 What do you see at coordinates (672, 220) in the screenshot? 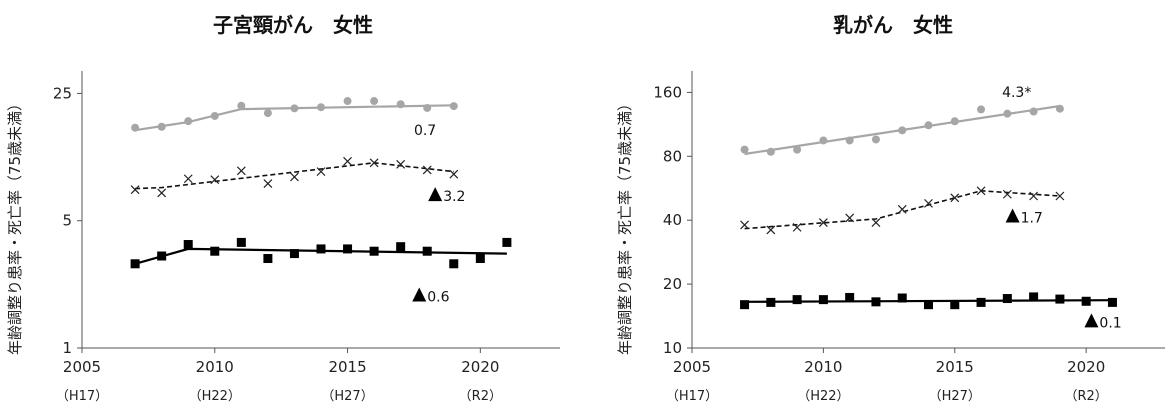
I see `y-tick-label: 40` at bounding box center [672, 220].